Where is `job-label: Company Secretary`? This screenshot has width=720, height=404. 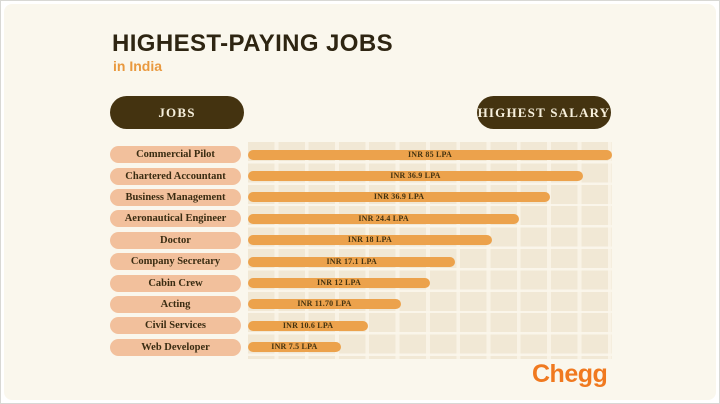 job-label: Company Secretary is located at coordinates (175, 262).